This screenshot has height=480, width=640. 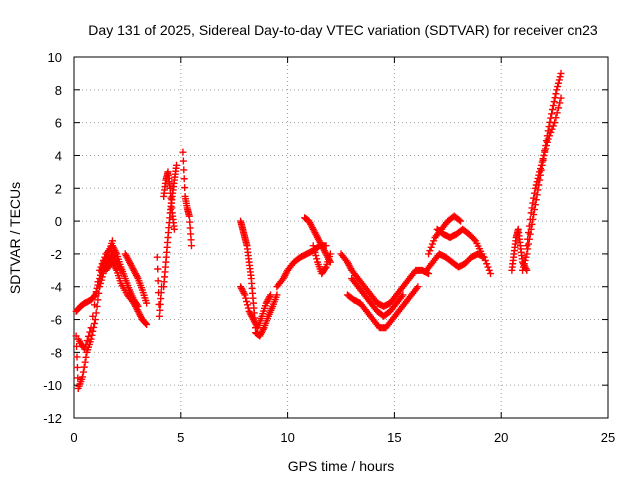 What do you see at coordinates (73, 437) in the screenshot?
I see `x-tick-label: 0` at bounding box center [73, 437].